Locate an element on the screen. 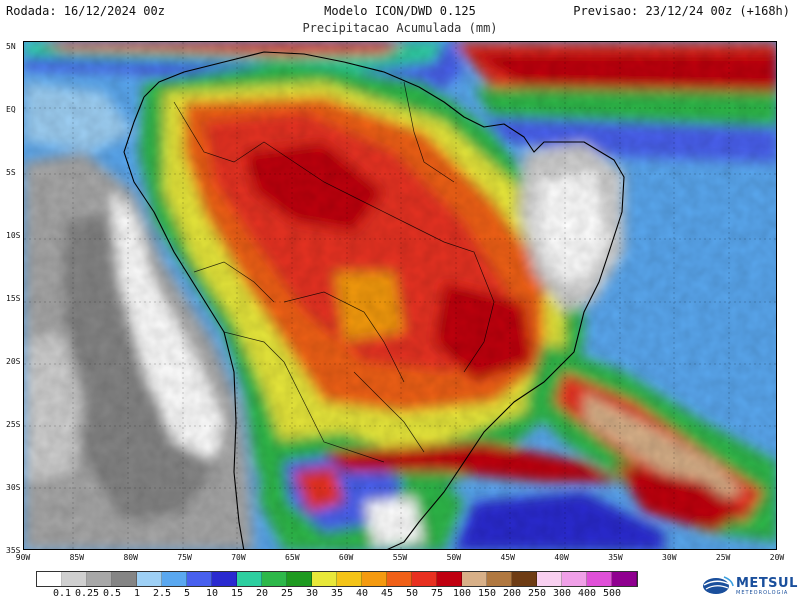 Image resolution: width=800 pixels, height=601 pixels. colorbar-label: 300 is located at coordinates (562, 593).